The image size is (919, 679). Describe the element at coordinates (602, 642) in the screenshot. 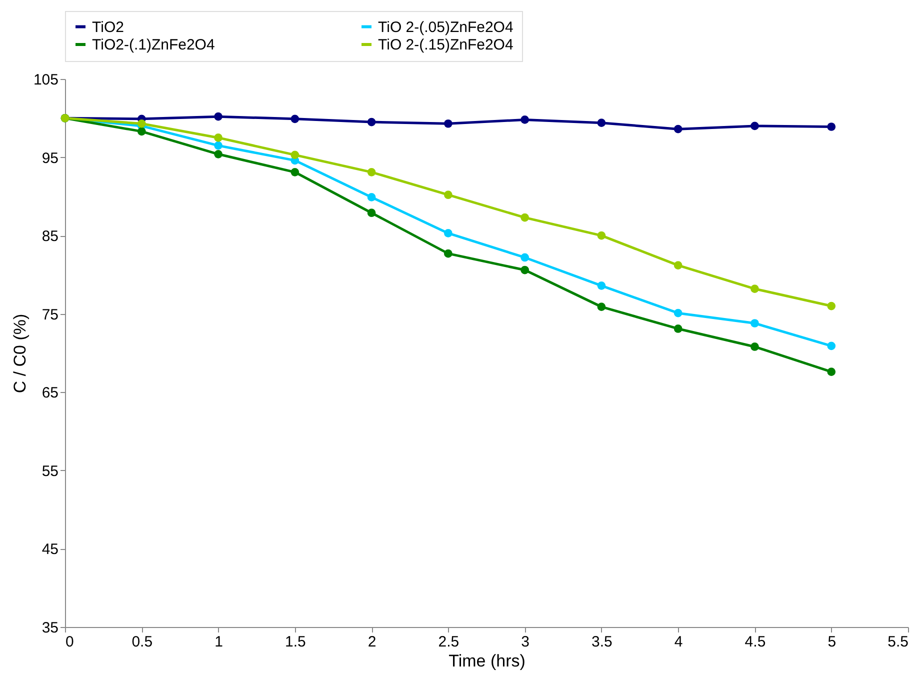

I see `x-tick-label: 3.5` at that location.